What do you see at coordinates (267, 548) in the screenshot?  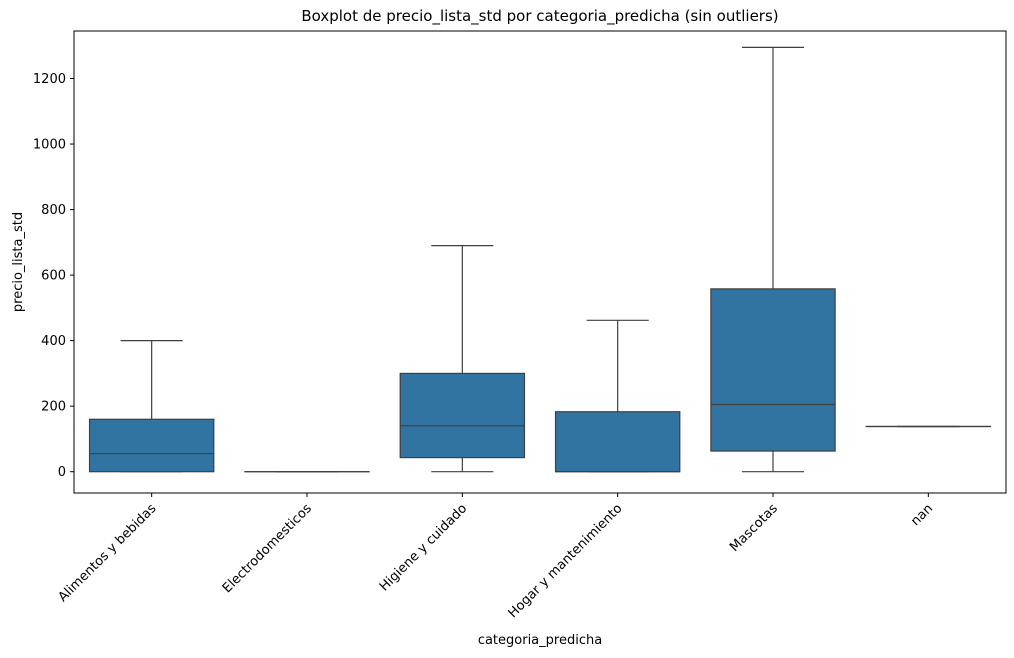 I see `x-tick-label: Electrodomesticos` at bounding box center [267, 548].